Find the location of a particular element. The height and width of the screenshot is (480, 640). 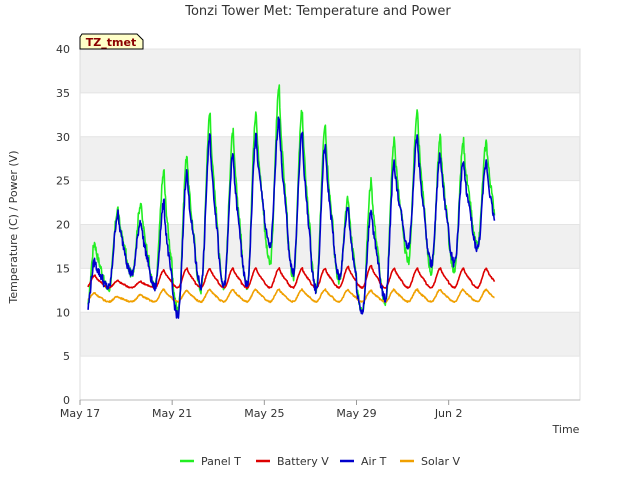

x-axis-ticks: May 17 May 21 May 25 May 29 Jun 2 is located at coordinates (320, 409).